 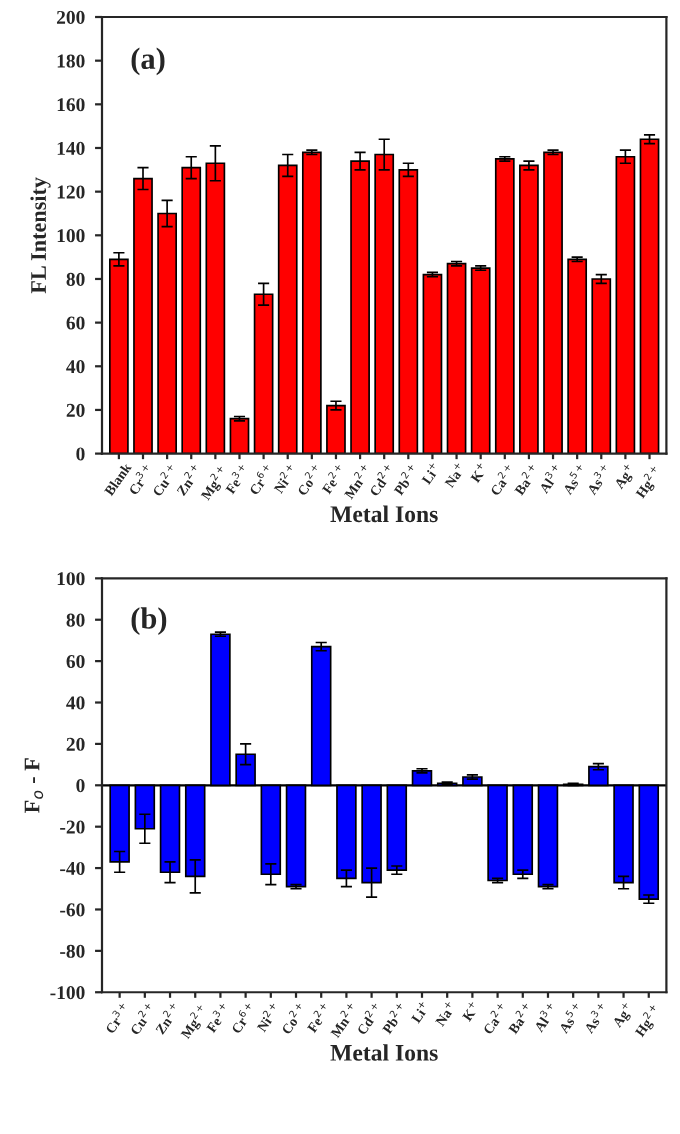 I want to click on y-tick-label: 120, so click(x=71, y=192).